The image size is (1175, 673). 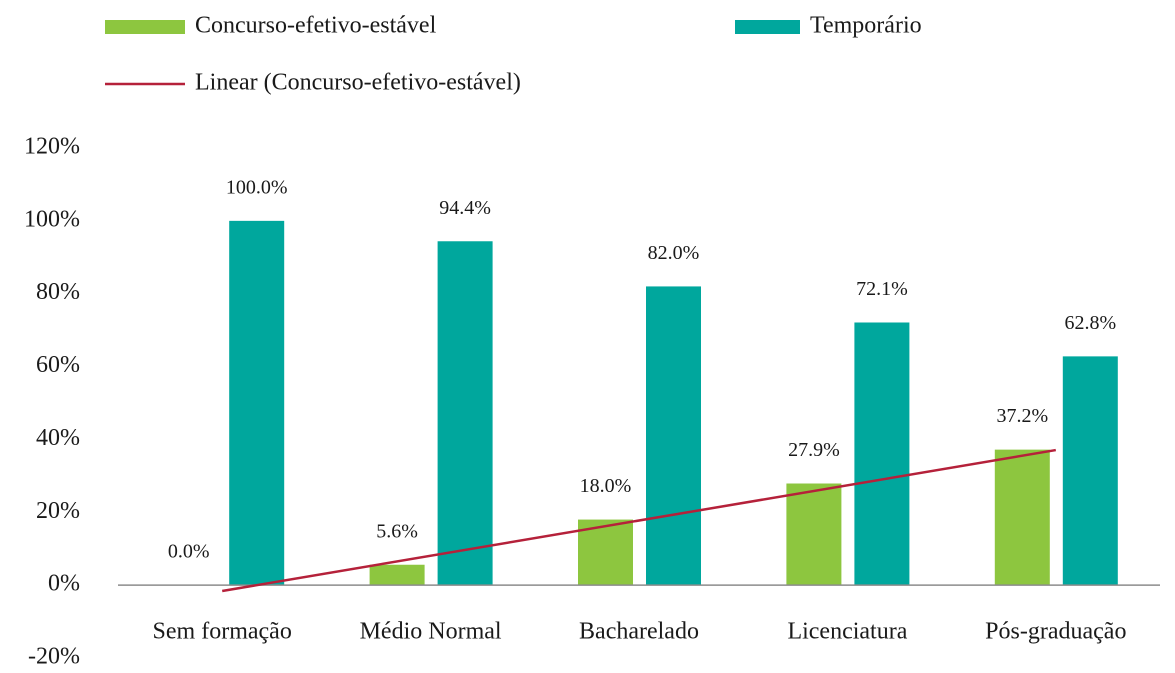 What do you see at coordinates (1055, 632) in the screenshot?
I see `x-tick-label: Pós-graduação` at bounding box center [1055, 632].